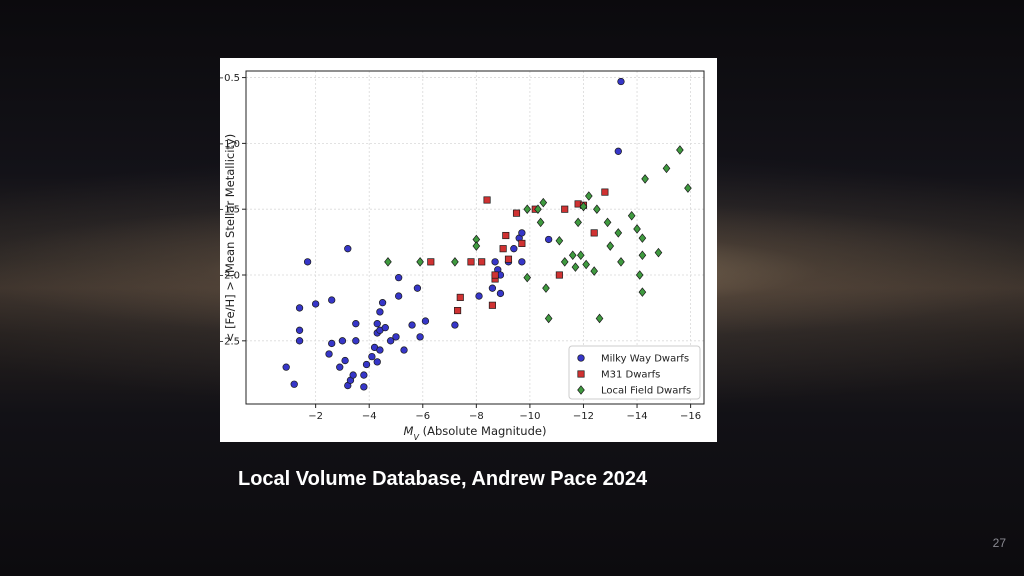 This screenshot has height=576, width=1024. I want to click on x-tick-label: −10, so click(529, 416).